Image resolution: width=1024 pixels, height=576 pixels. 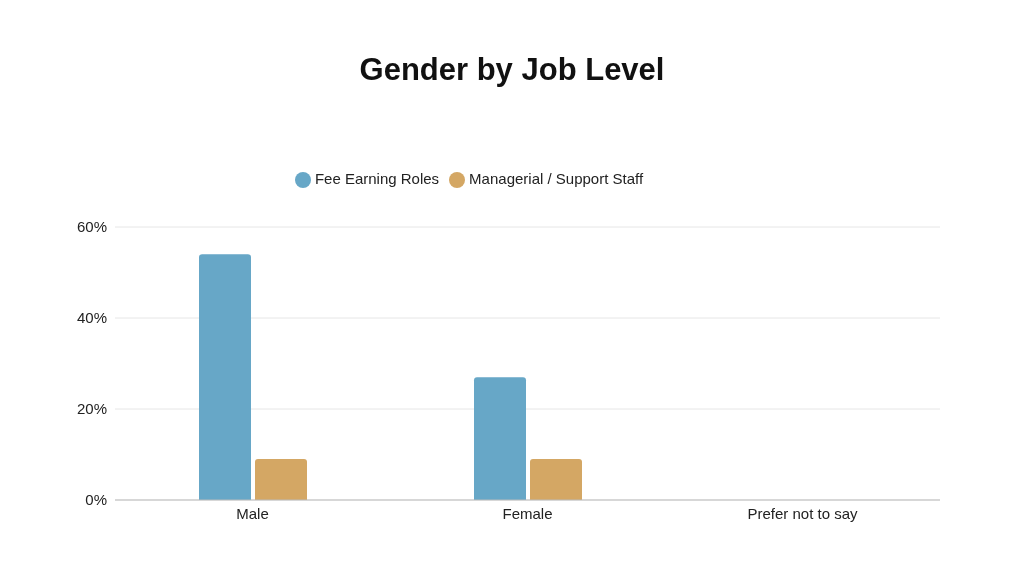 What do you see at coordinates (252, 513) in the screenshot?
I see `x-tick-label: Male` at bounding box center [252, 513].